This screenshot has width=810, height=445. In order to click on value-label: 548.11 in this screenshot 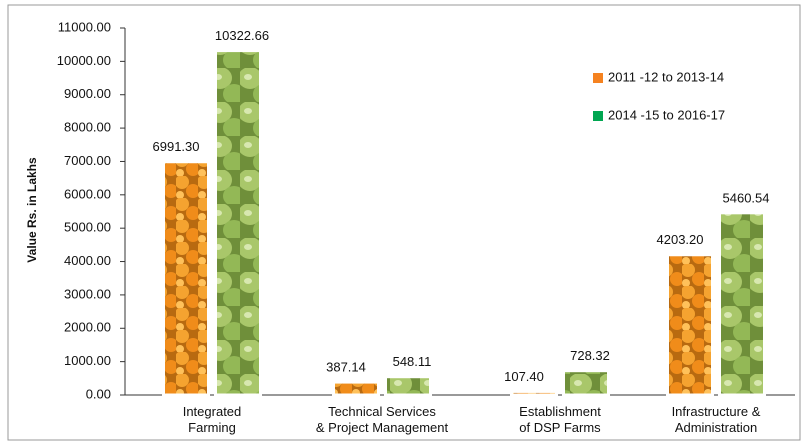, I will do `click(412, 361)`.